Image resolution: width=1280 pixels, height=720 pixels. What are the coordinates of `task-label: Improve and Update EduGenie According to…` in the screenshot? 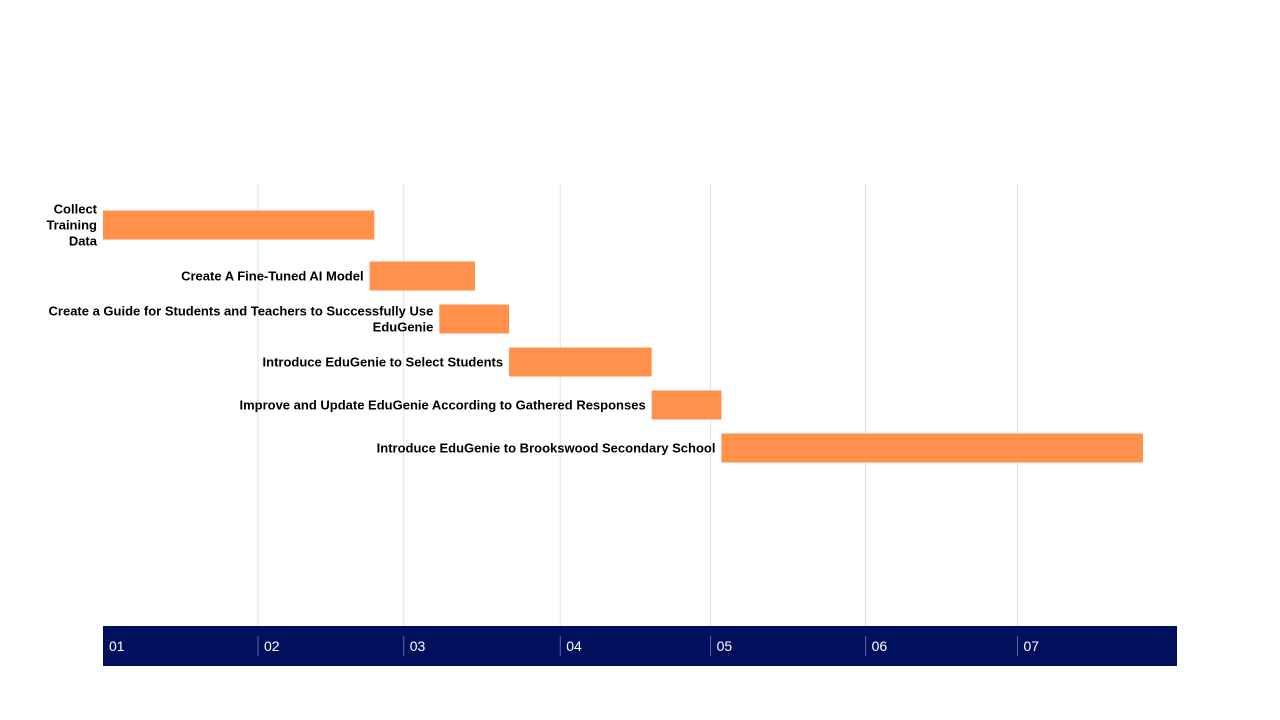 It's located at (442, 405).